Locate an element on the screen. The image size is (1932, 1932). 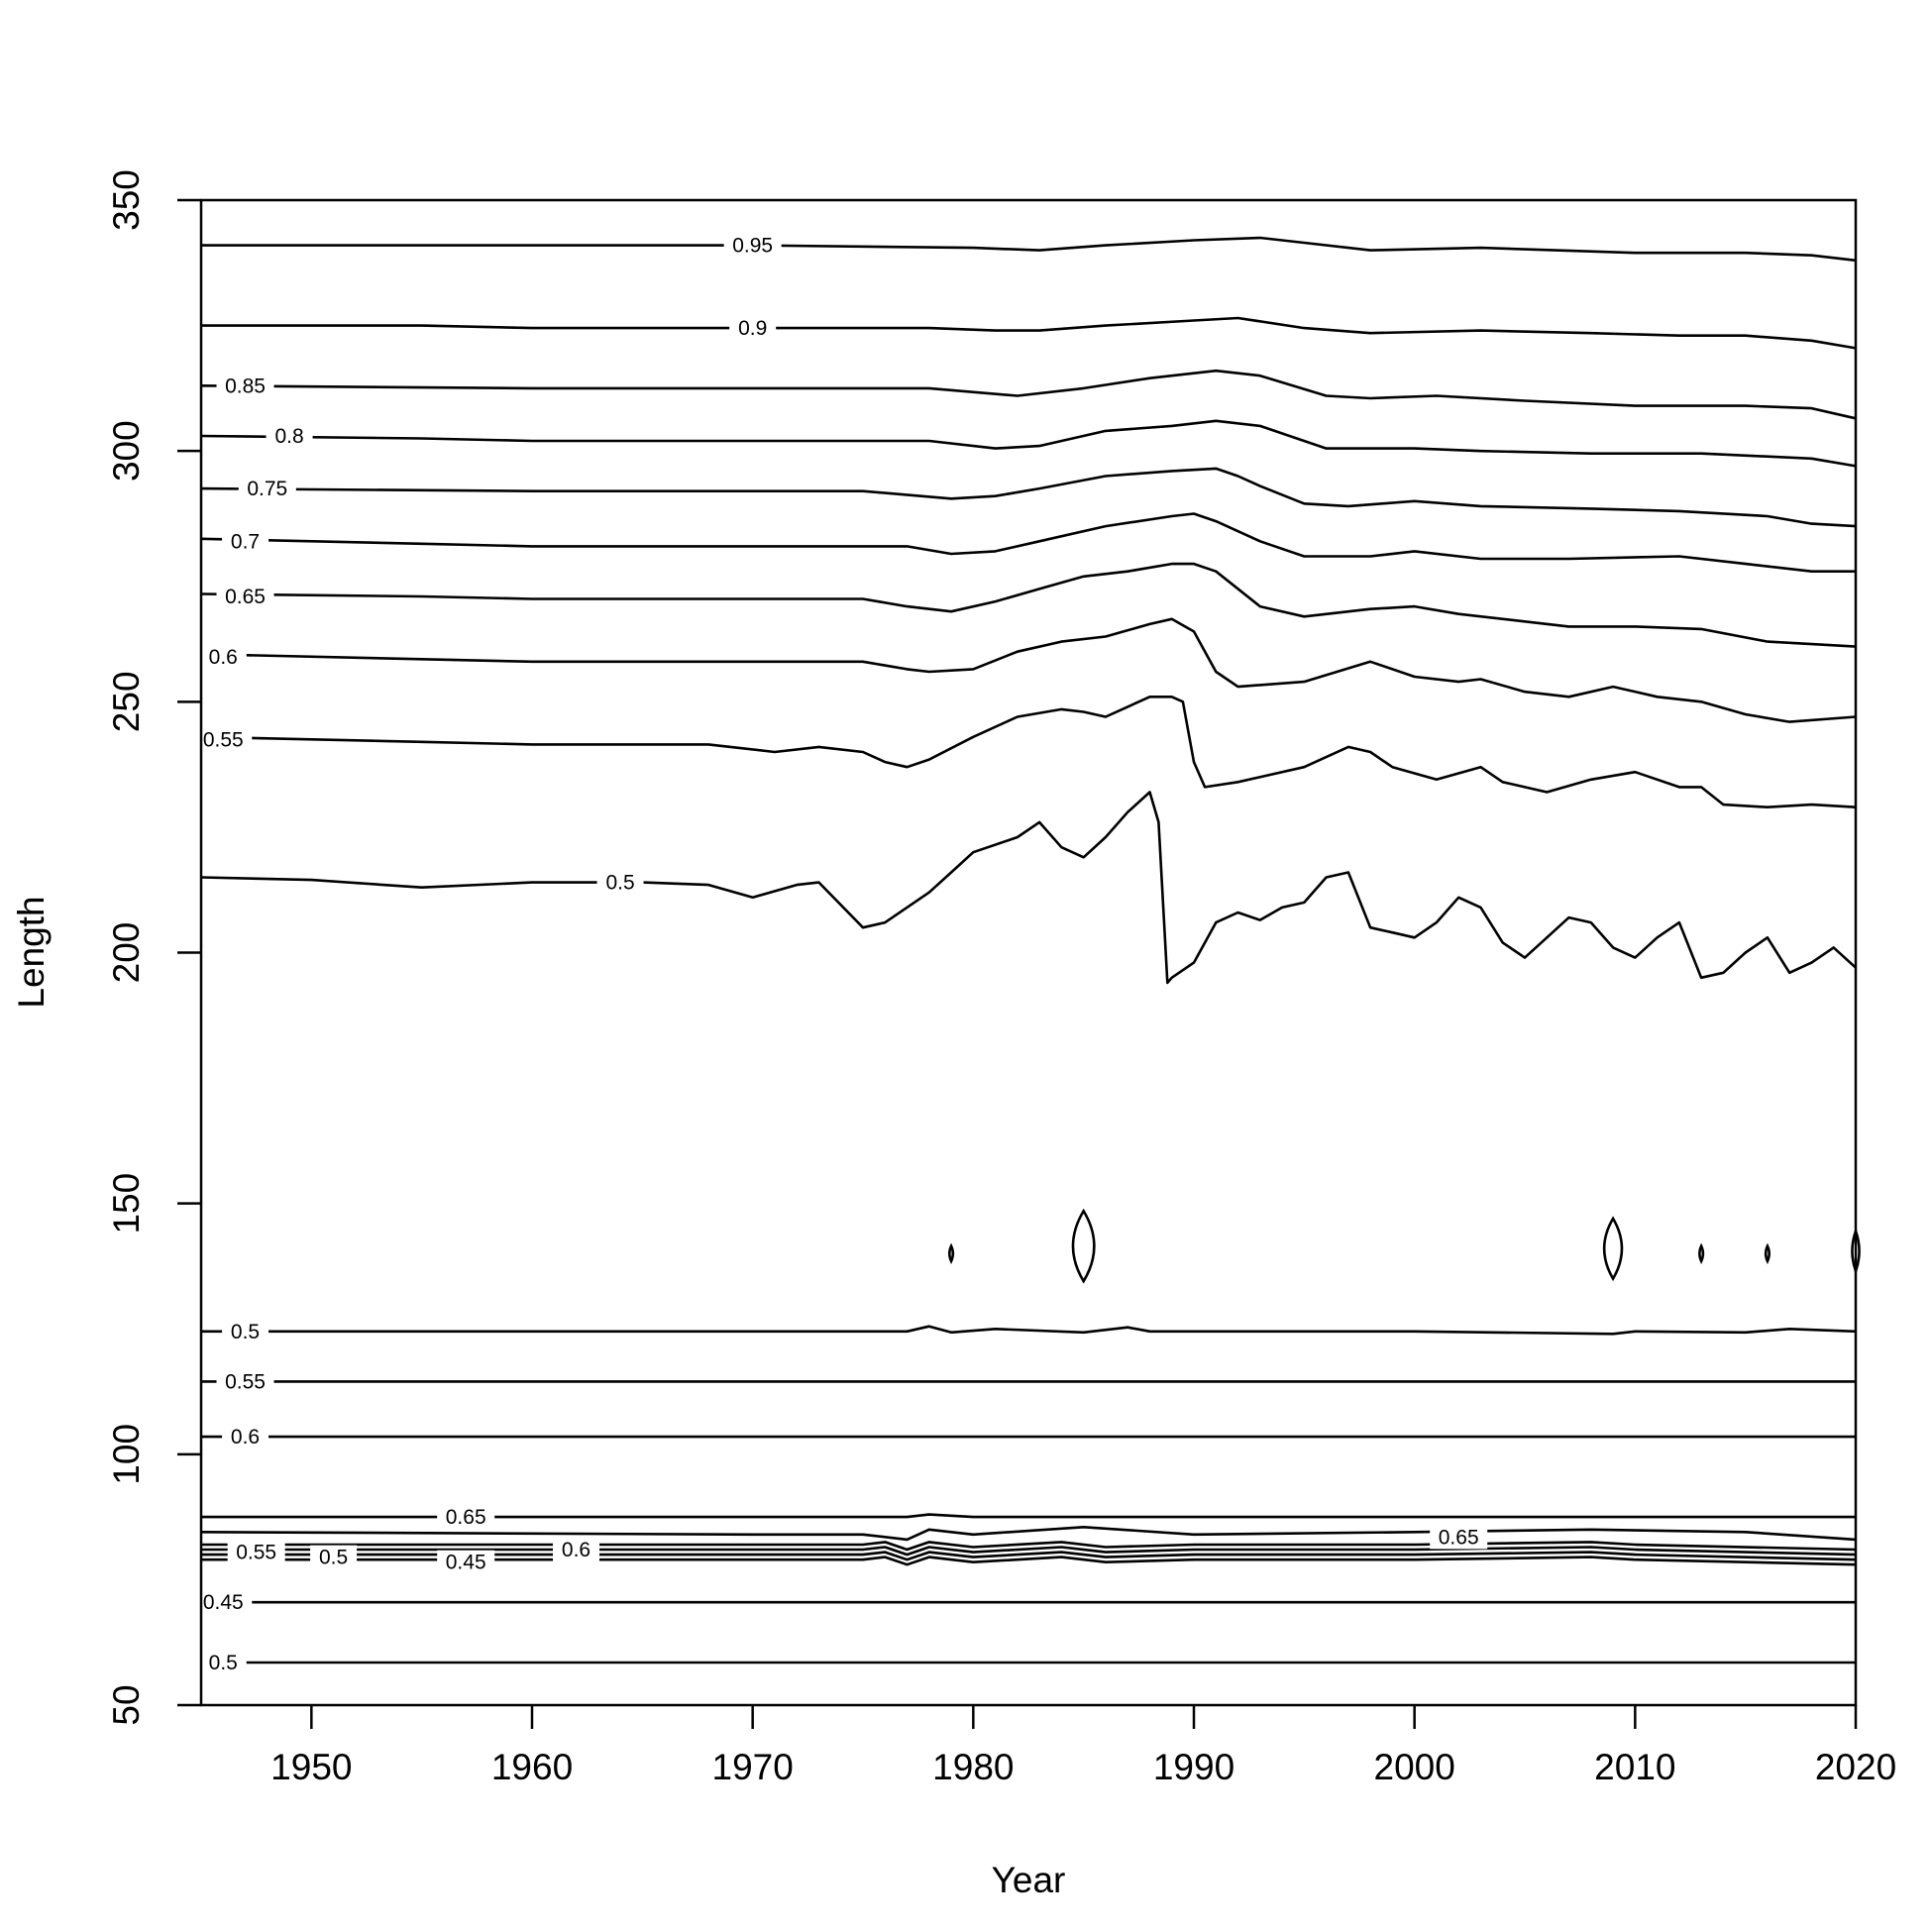
y-tick-label: 200 is located at coordinates (127, 953).